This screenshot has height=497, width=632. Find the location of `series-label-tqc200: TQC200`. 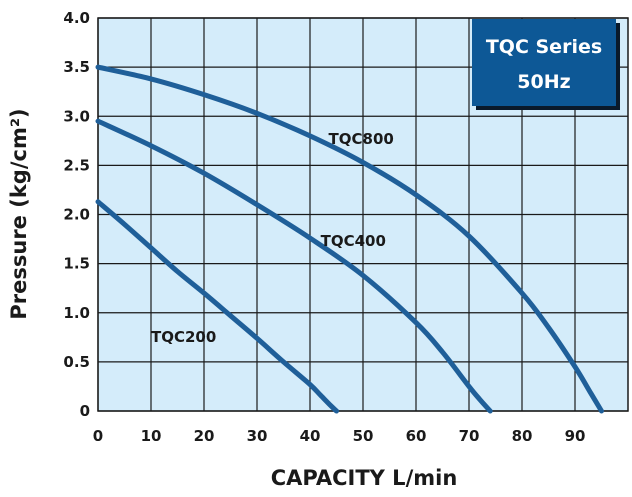

series-label-tqc200: TQC200 is located at coordinates (183, 337).